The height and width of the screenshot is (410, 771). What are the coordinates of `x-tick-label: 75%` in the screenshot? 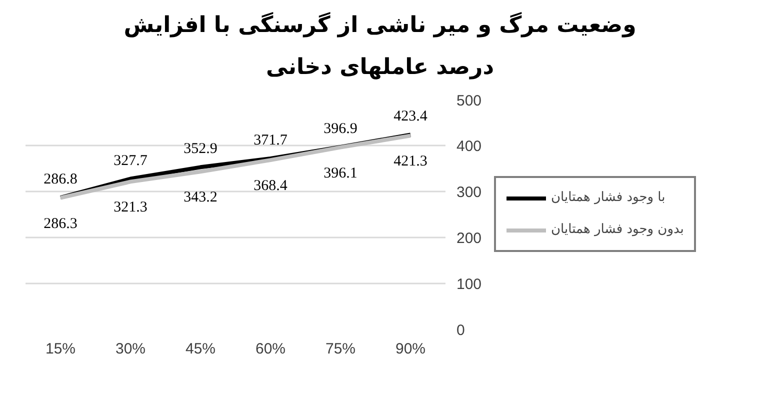 It's located at (340, 349).